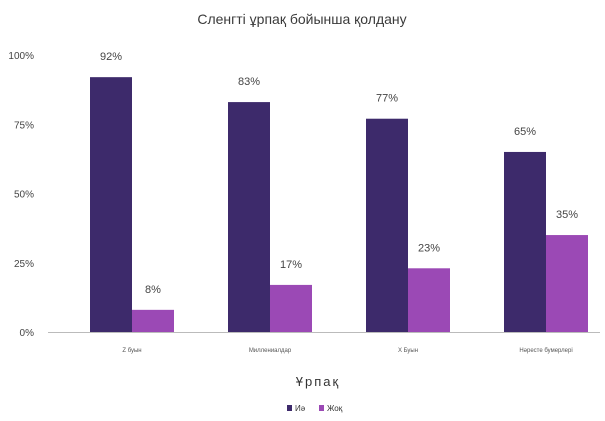 This screenshot has width=605, height=421. I want to click on y-tick-label: 100%, so click(21, 56).